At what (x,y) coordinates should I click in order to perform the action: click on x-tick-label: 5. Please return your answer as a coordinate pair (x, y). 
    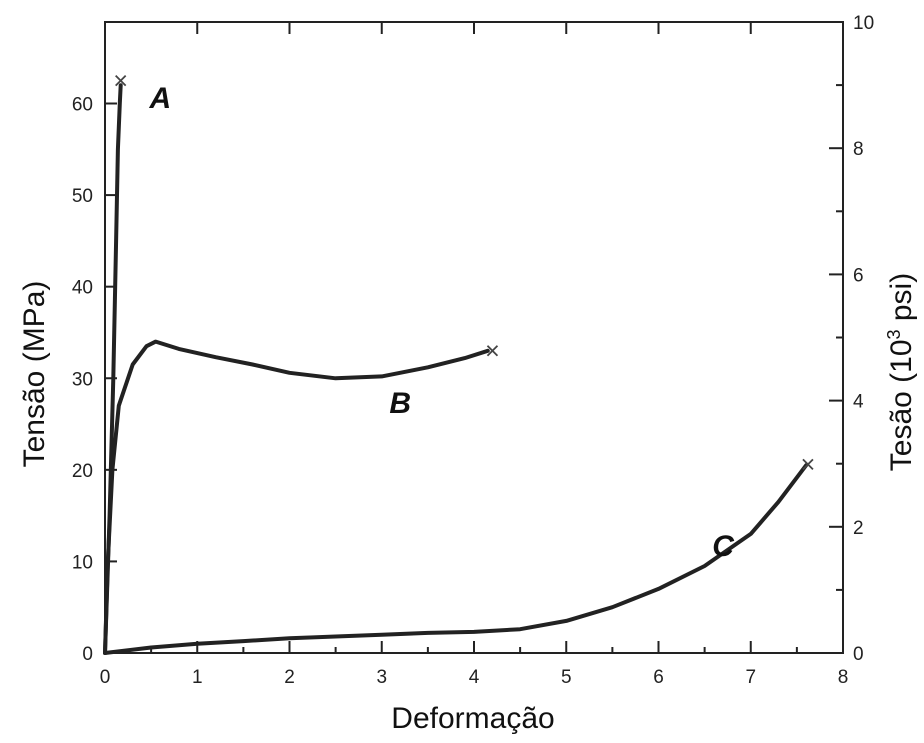
    Looking at the image, I should click on (566, 677).